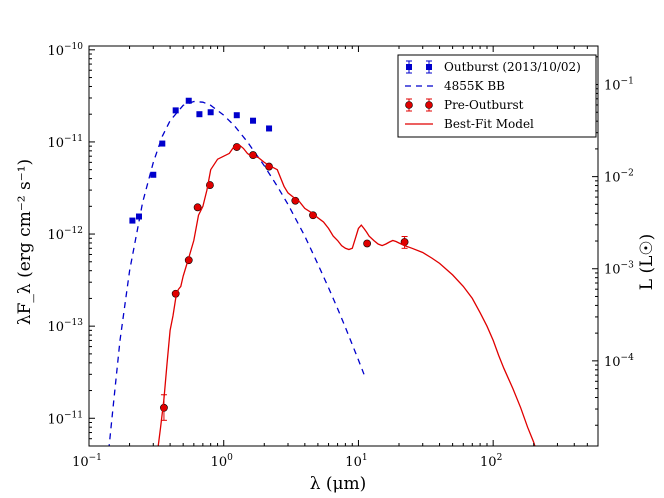 This screenshot has height=498, width=664. Describe the element at coordinates (356, 461) in the screenshot. I see `x-tick-label: 10¹` at that location.